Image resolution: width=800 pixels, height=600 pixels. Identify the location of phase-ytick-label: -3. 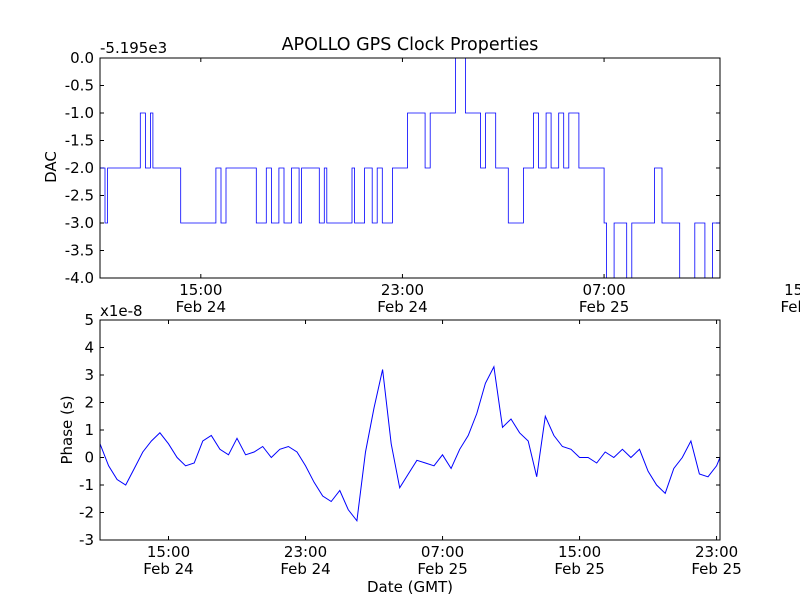
(86, 540).